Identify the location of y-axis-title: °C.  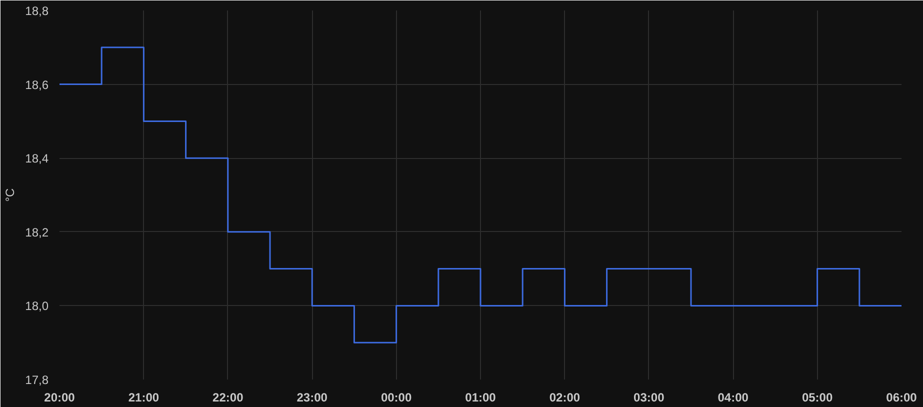
(10, 195).